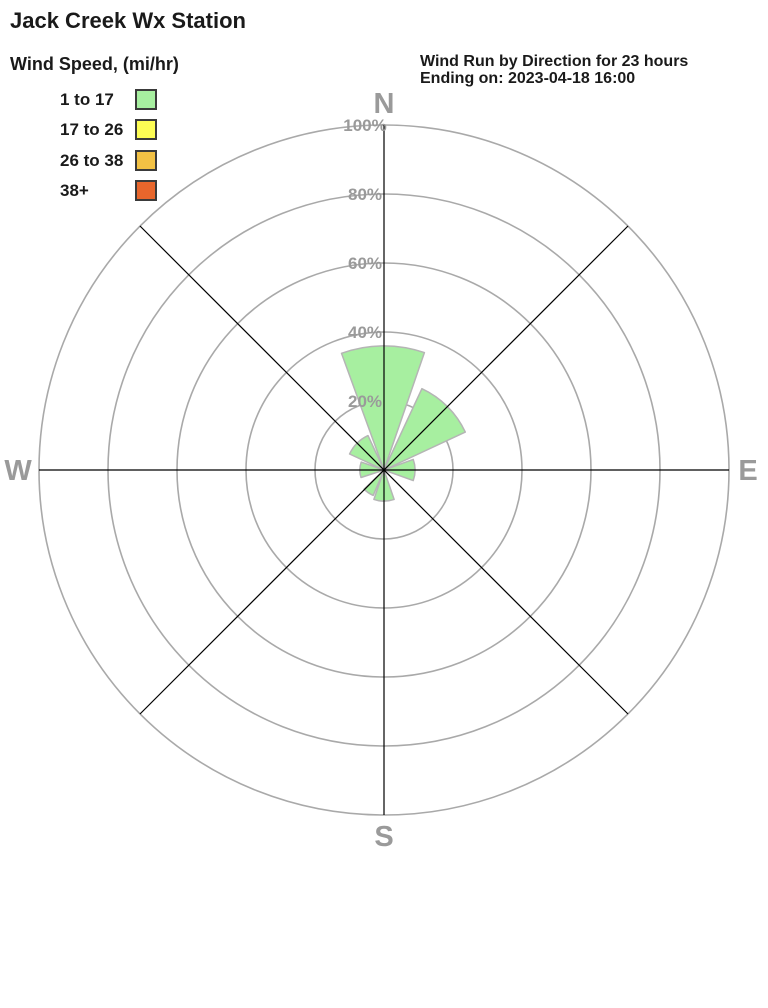  What do you see at coordinates (365, 194) in the screenshot?
I see `ring-label-80%: 80%` at bounding box center [365, 194].